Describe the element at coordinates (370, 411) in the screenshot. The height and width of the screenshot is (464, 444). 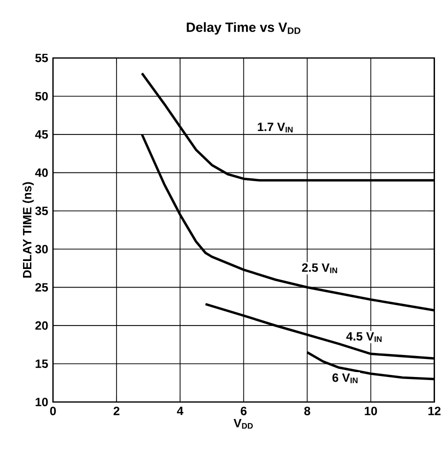
I see `x-tick-label: 10` at that location.